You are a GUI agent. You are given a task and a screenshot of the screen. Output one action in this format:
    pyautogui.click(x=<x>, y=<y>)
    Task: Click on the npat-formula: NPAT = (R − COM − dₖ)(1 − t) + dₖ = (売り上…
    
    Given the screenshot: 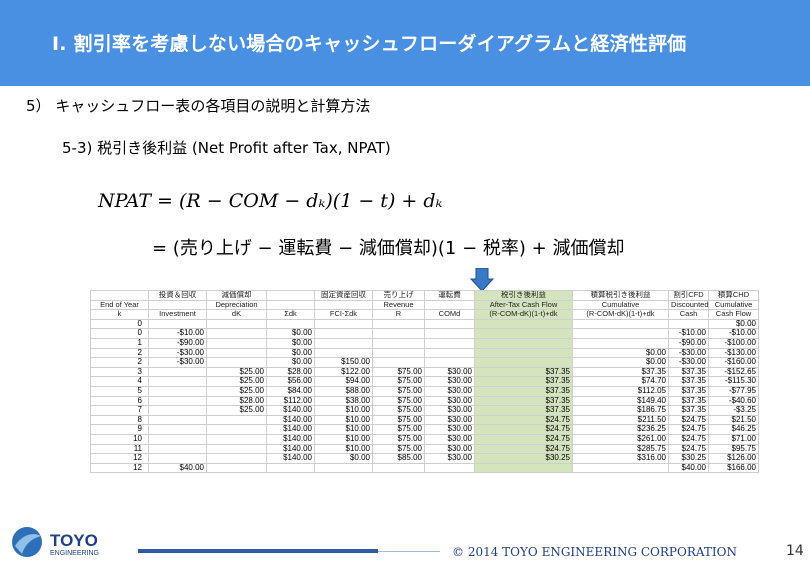 What is the action you would take?
    pyautogui.click(x=360, y=224)
    